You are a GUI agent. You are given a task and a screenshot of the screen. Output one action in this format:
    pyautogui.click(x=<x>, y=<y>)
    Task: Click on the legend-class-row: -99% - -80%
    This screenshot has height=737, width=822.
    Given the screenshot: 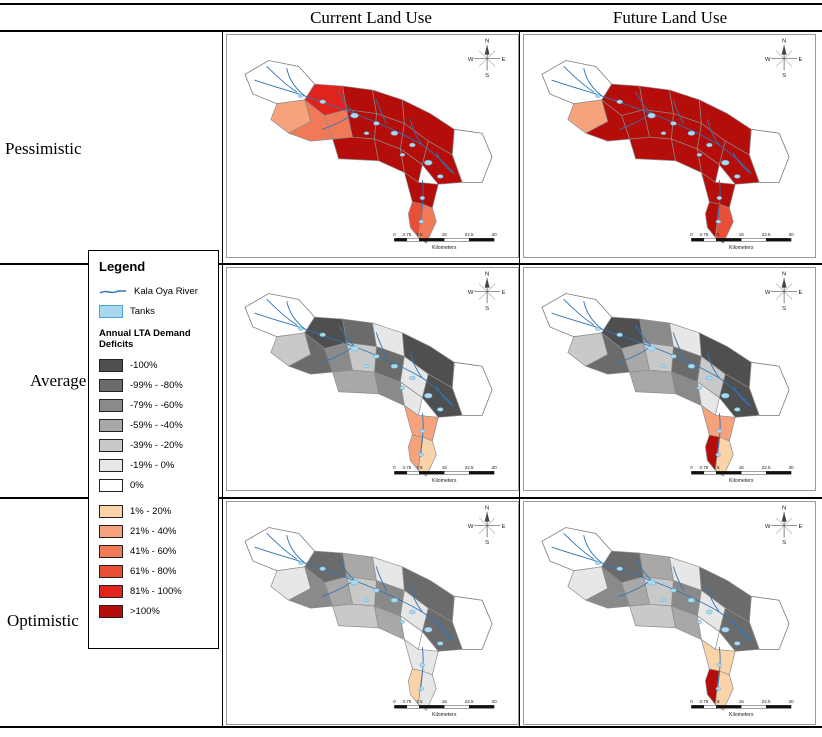 What is the action you would take?
    pyautogui.click(x=153, y=385)
    